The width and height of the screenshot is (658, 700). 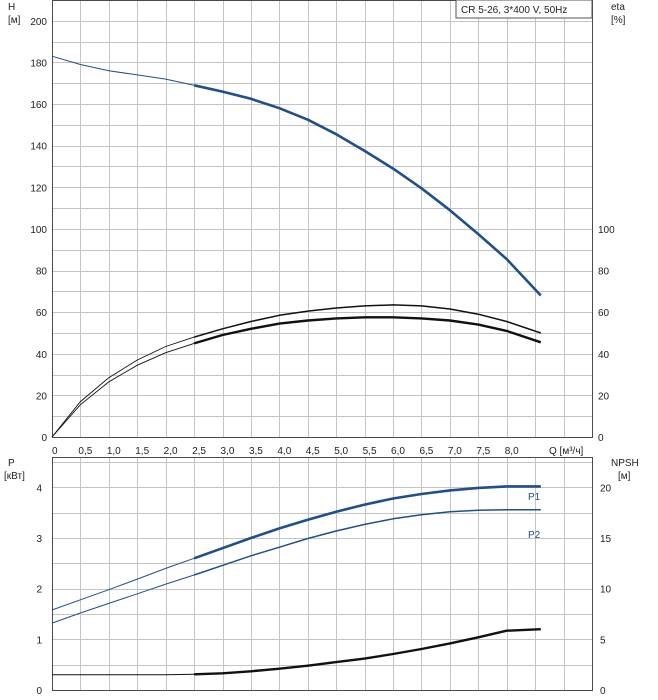 What do you see at coordinates (606, 539) in the screenshot?
I see `bottom-right-tick-label: 15` at bounding box center [606, 539].